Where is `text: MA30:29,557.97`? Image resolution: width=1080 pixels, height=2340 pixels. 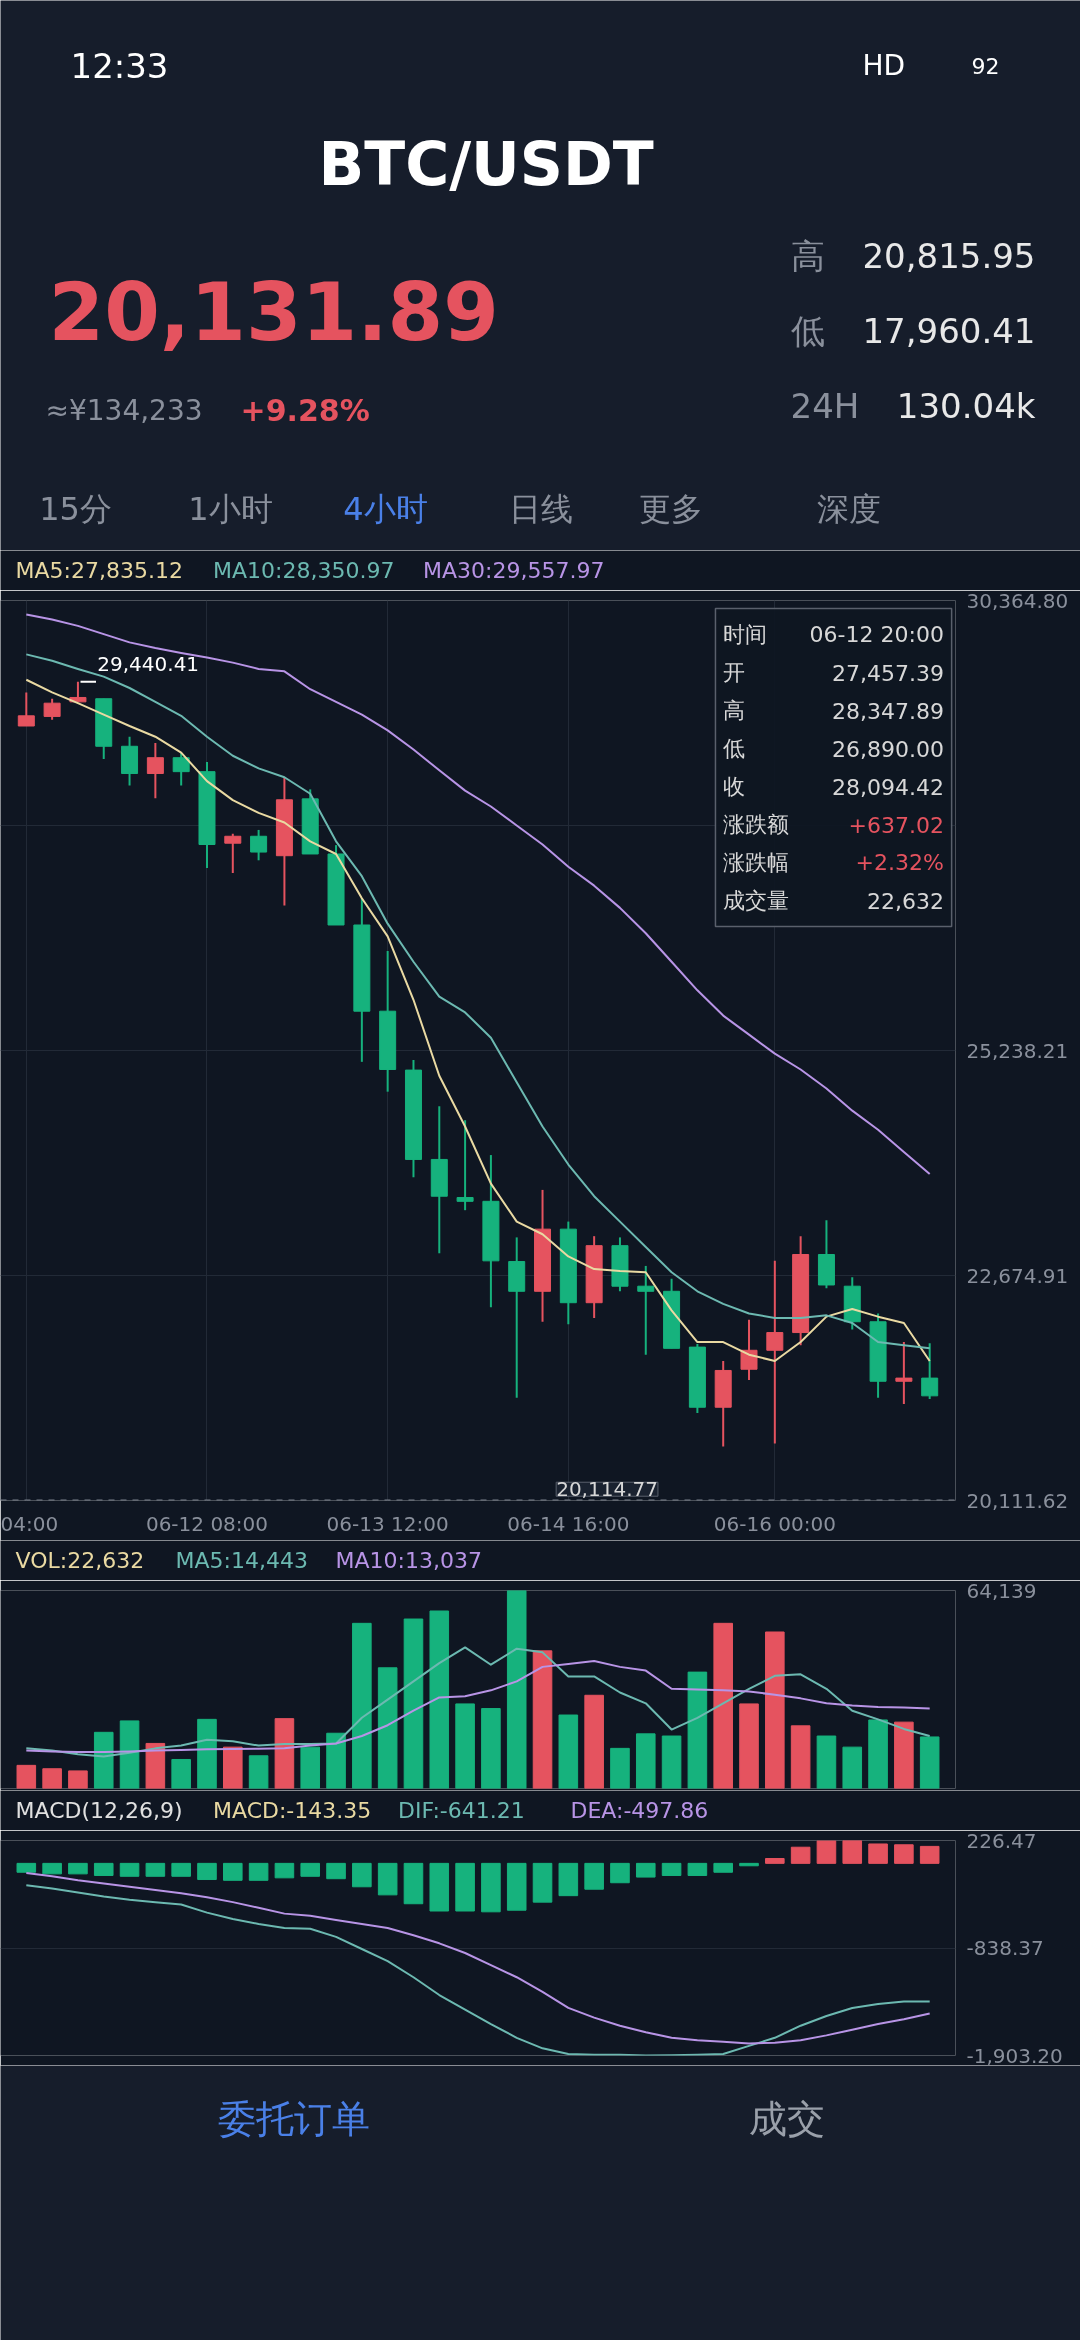 text: MA30:29,557.97 is located at coordinates (514, 570).